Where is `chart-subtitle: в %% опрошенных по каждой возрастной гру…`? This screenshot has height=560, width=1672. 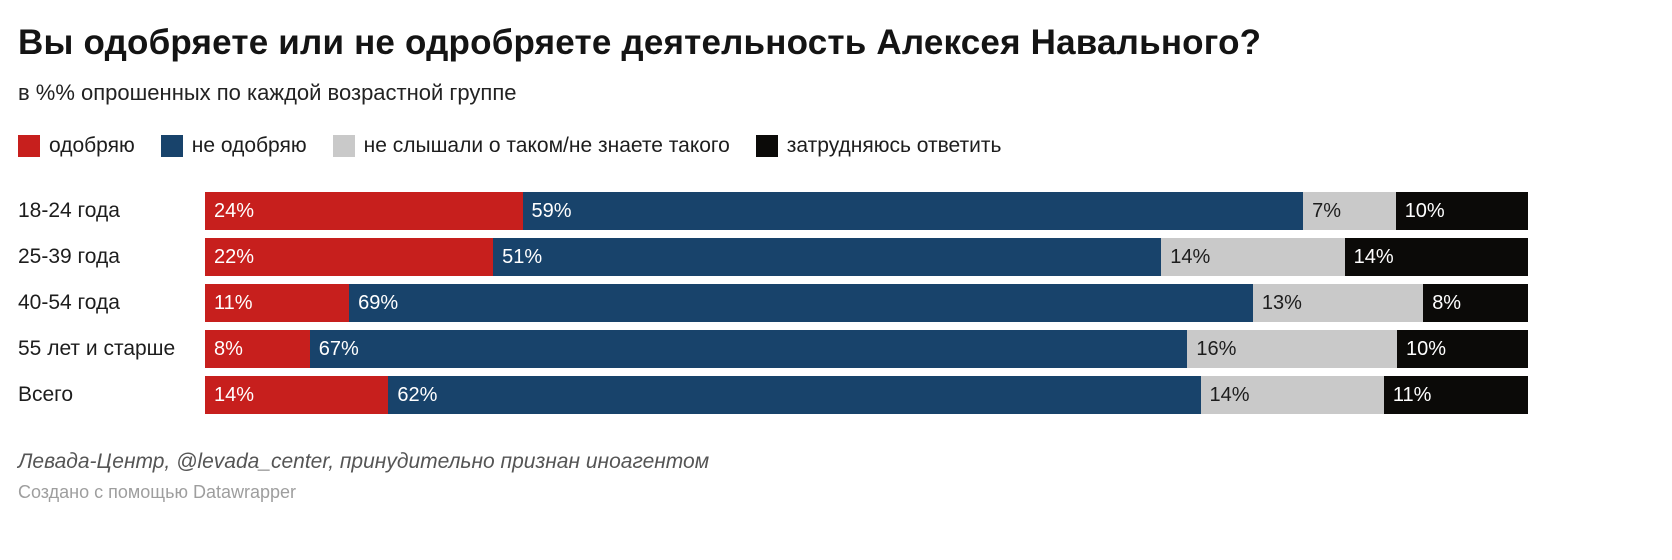
chart-subtitle: в %% опрошенных по каждой возрастной гру… is located at coordinates (267, 92).